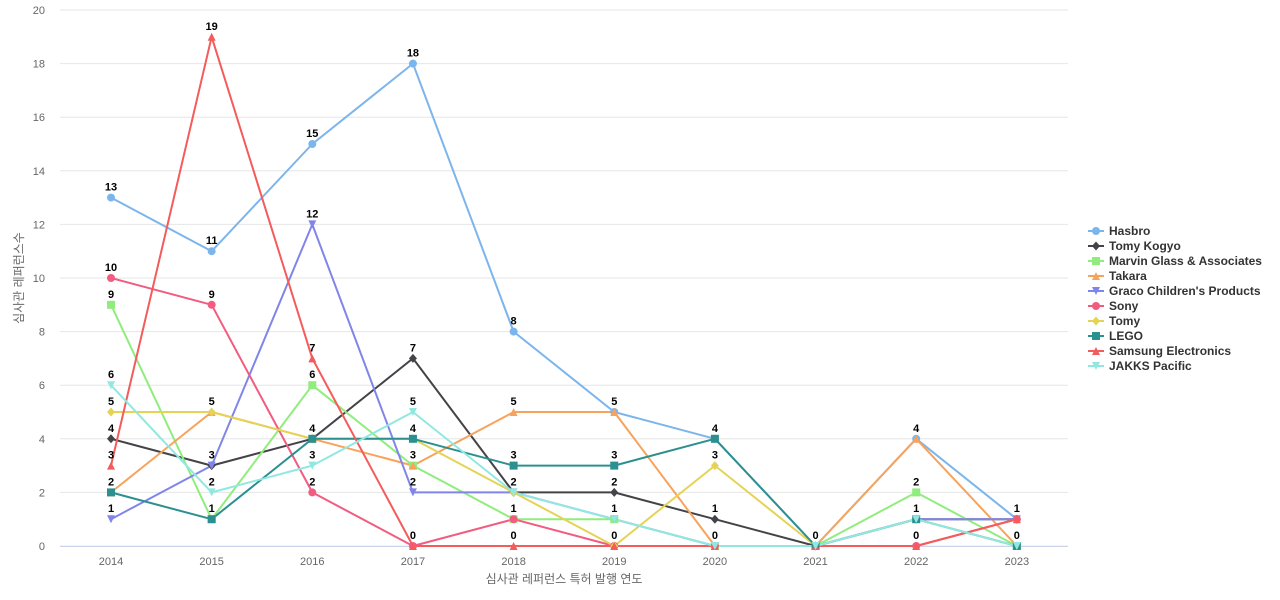  What do you see at coordinates (916, 562) in the screenshot?
I see `x-tick-label: 2022` at bounding box center [916, 562].